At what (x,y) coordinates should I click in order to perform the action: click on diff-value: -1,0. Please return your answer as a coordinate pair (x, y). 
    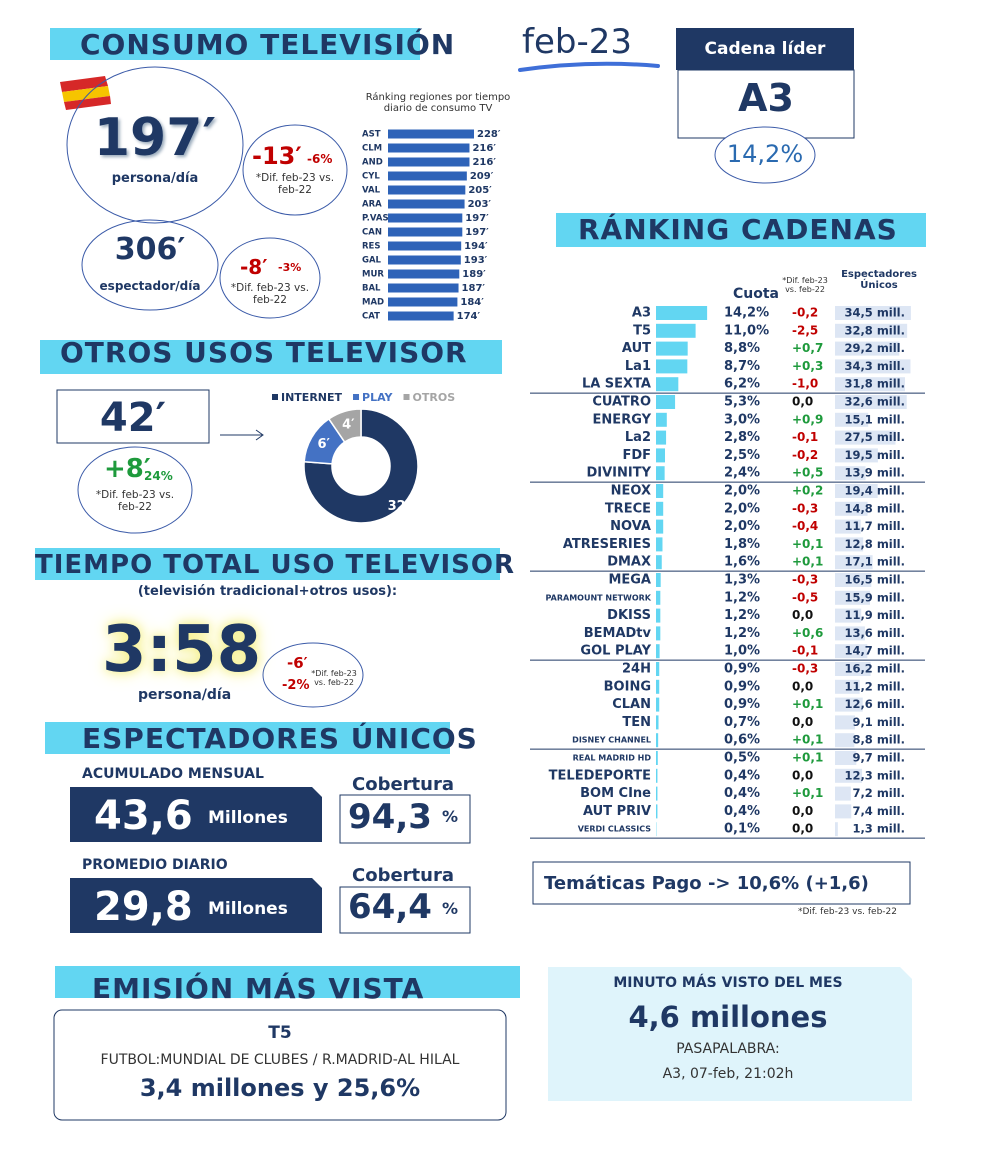
    Looking at the image, I should click on (805, 384).